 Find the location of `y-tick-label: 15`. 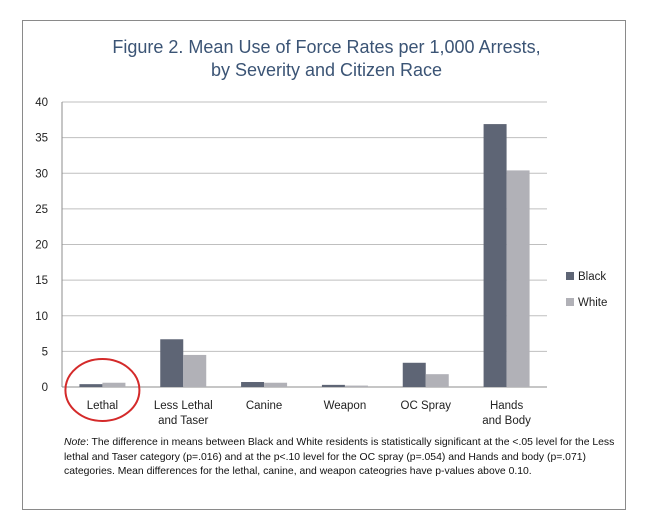

y-tick-label: 15 is located at coordinates (41, 281).